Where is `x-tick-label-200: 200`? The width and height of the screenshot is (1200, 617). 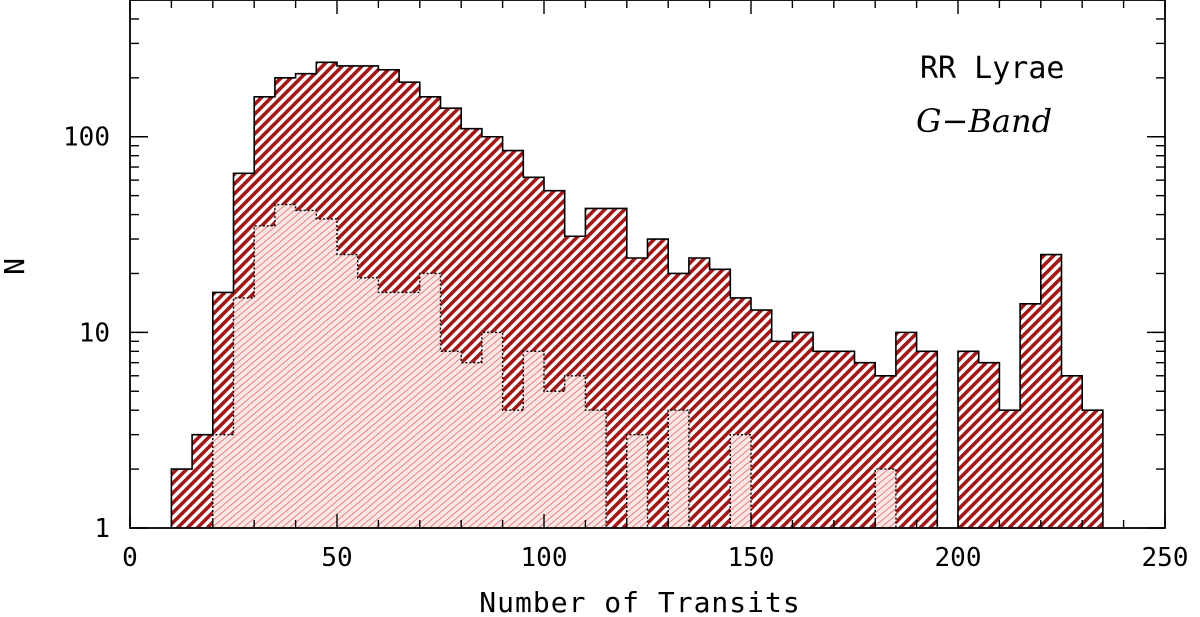
x-tick-label-200: 200 is located at coordinates (958, 558).